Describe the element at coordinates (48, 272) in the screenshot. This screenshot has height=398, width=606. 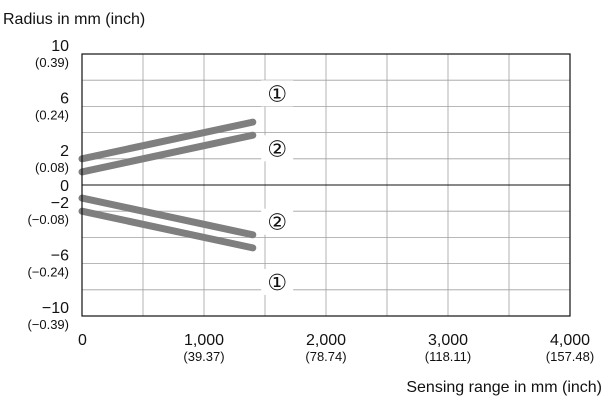
I see `y-tick-sublabel: (−0.24)` at that location.